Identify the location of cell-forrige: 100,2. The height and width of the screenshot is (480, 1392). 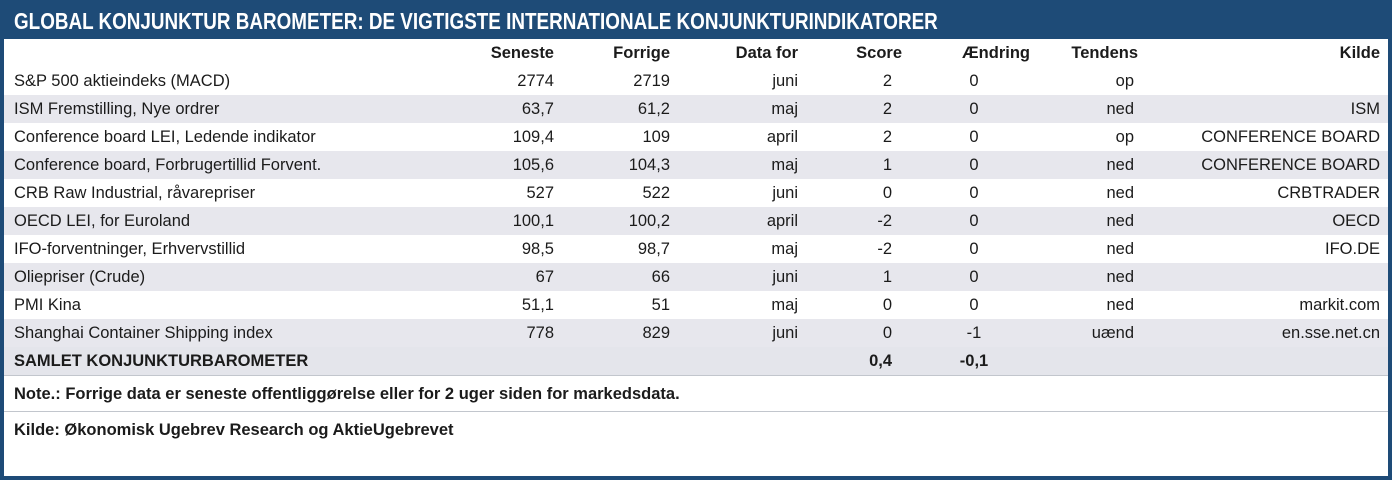
(620, 221).